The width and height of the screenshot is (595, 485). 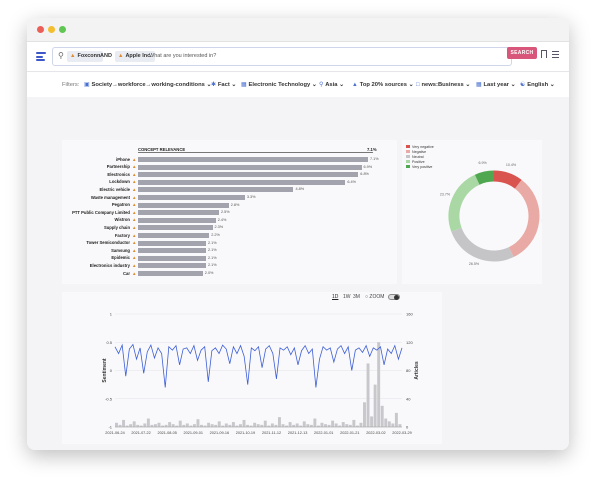 What do you see at coordinates (85, 56) in the screenshot?
I see `query-chip-foxconn: ▲ Foxconn` at bounding box center [85, 56].